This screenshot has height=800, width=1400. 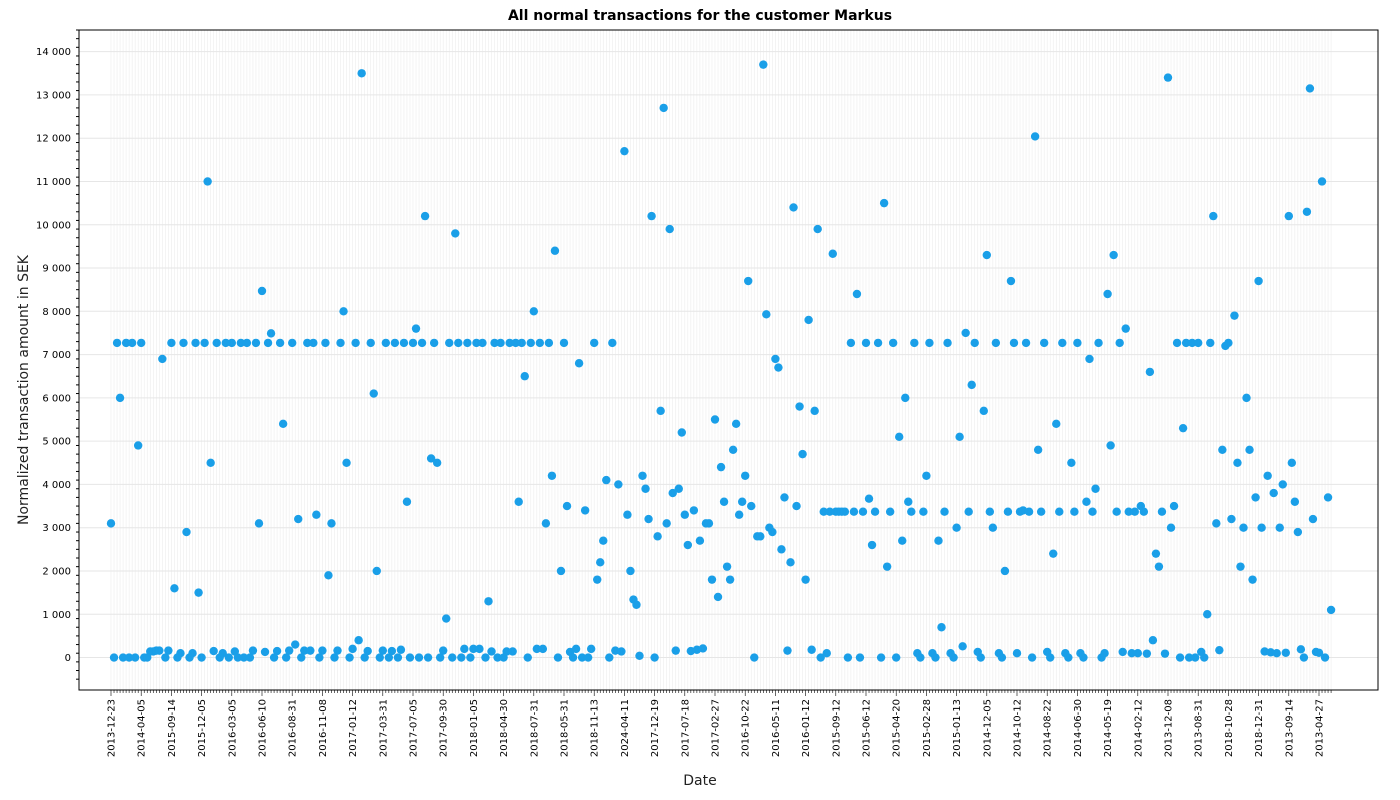 I want to click on x-tick-label: 2018-11-13, so click(x=595, y=728).